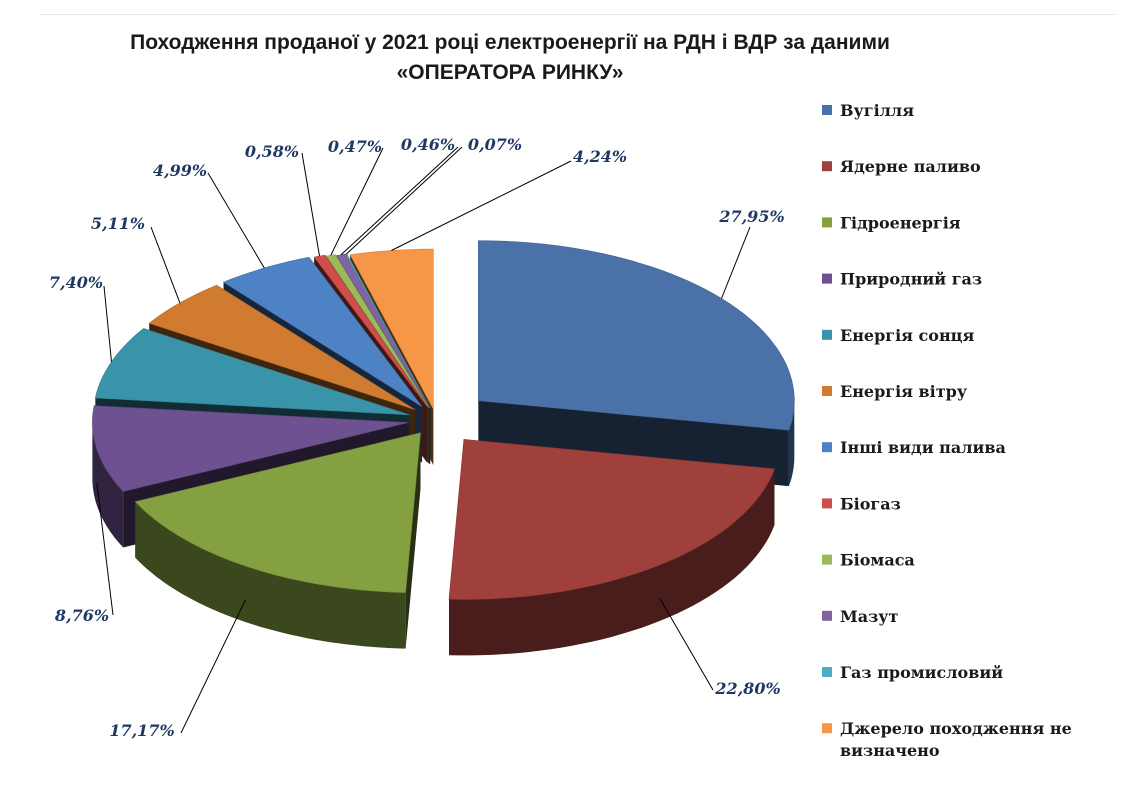 Image resolution: width=1138 pixels, height=802 pixels. Describe the element at coordinates (272, 151) in the screenshot. I see `percent-label: 0,58%` at that location.